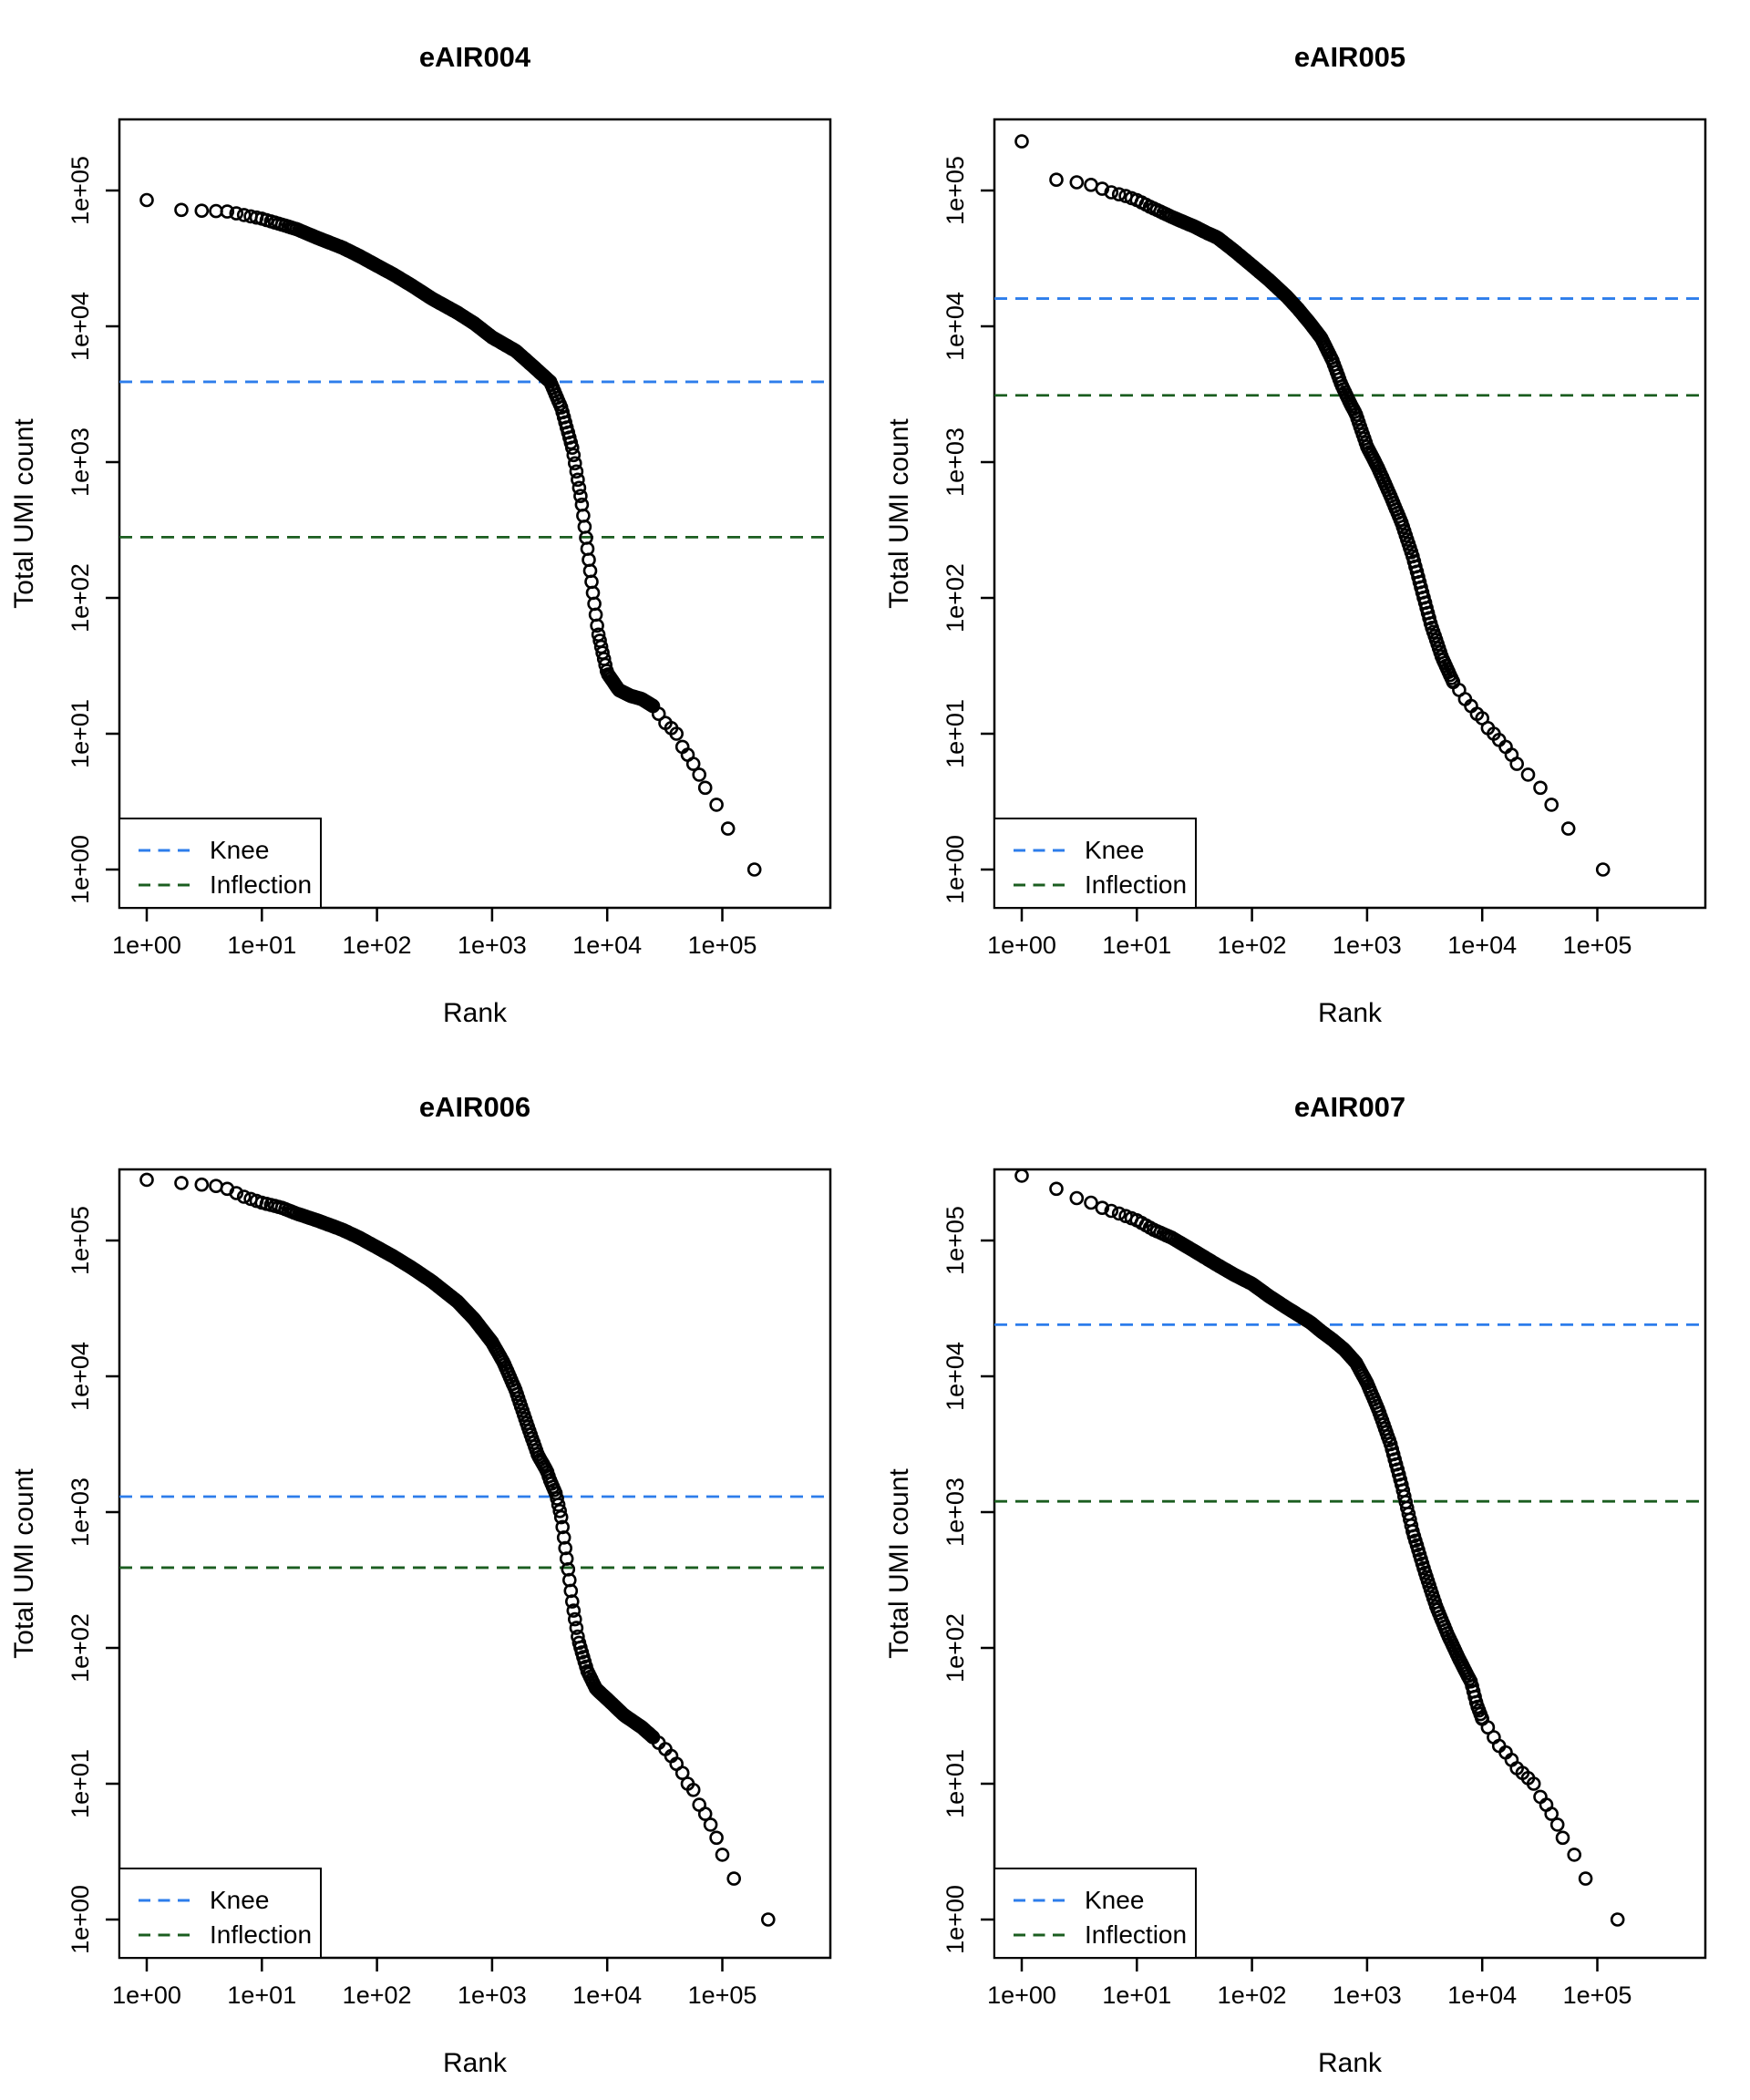  What do you see at coordinates (968, 1580) in the screenshot?
I see `y-axis: 1e+00 1e+01 1e+02 1e+03 1e+04 1e+05` at bounding box center [968, 1580].